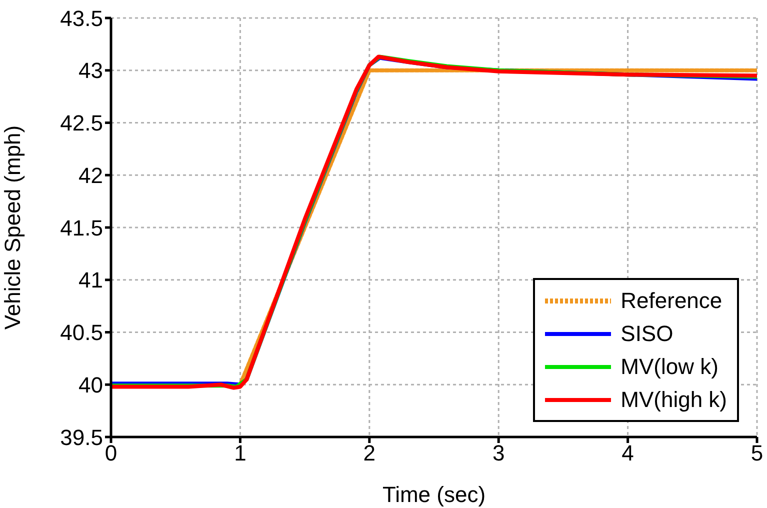 This screenshot has width=767, height=508. I want to click on legend-label: SISO, so click(647, 333).